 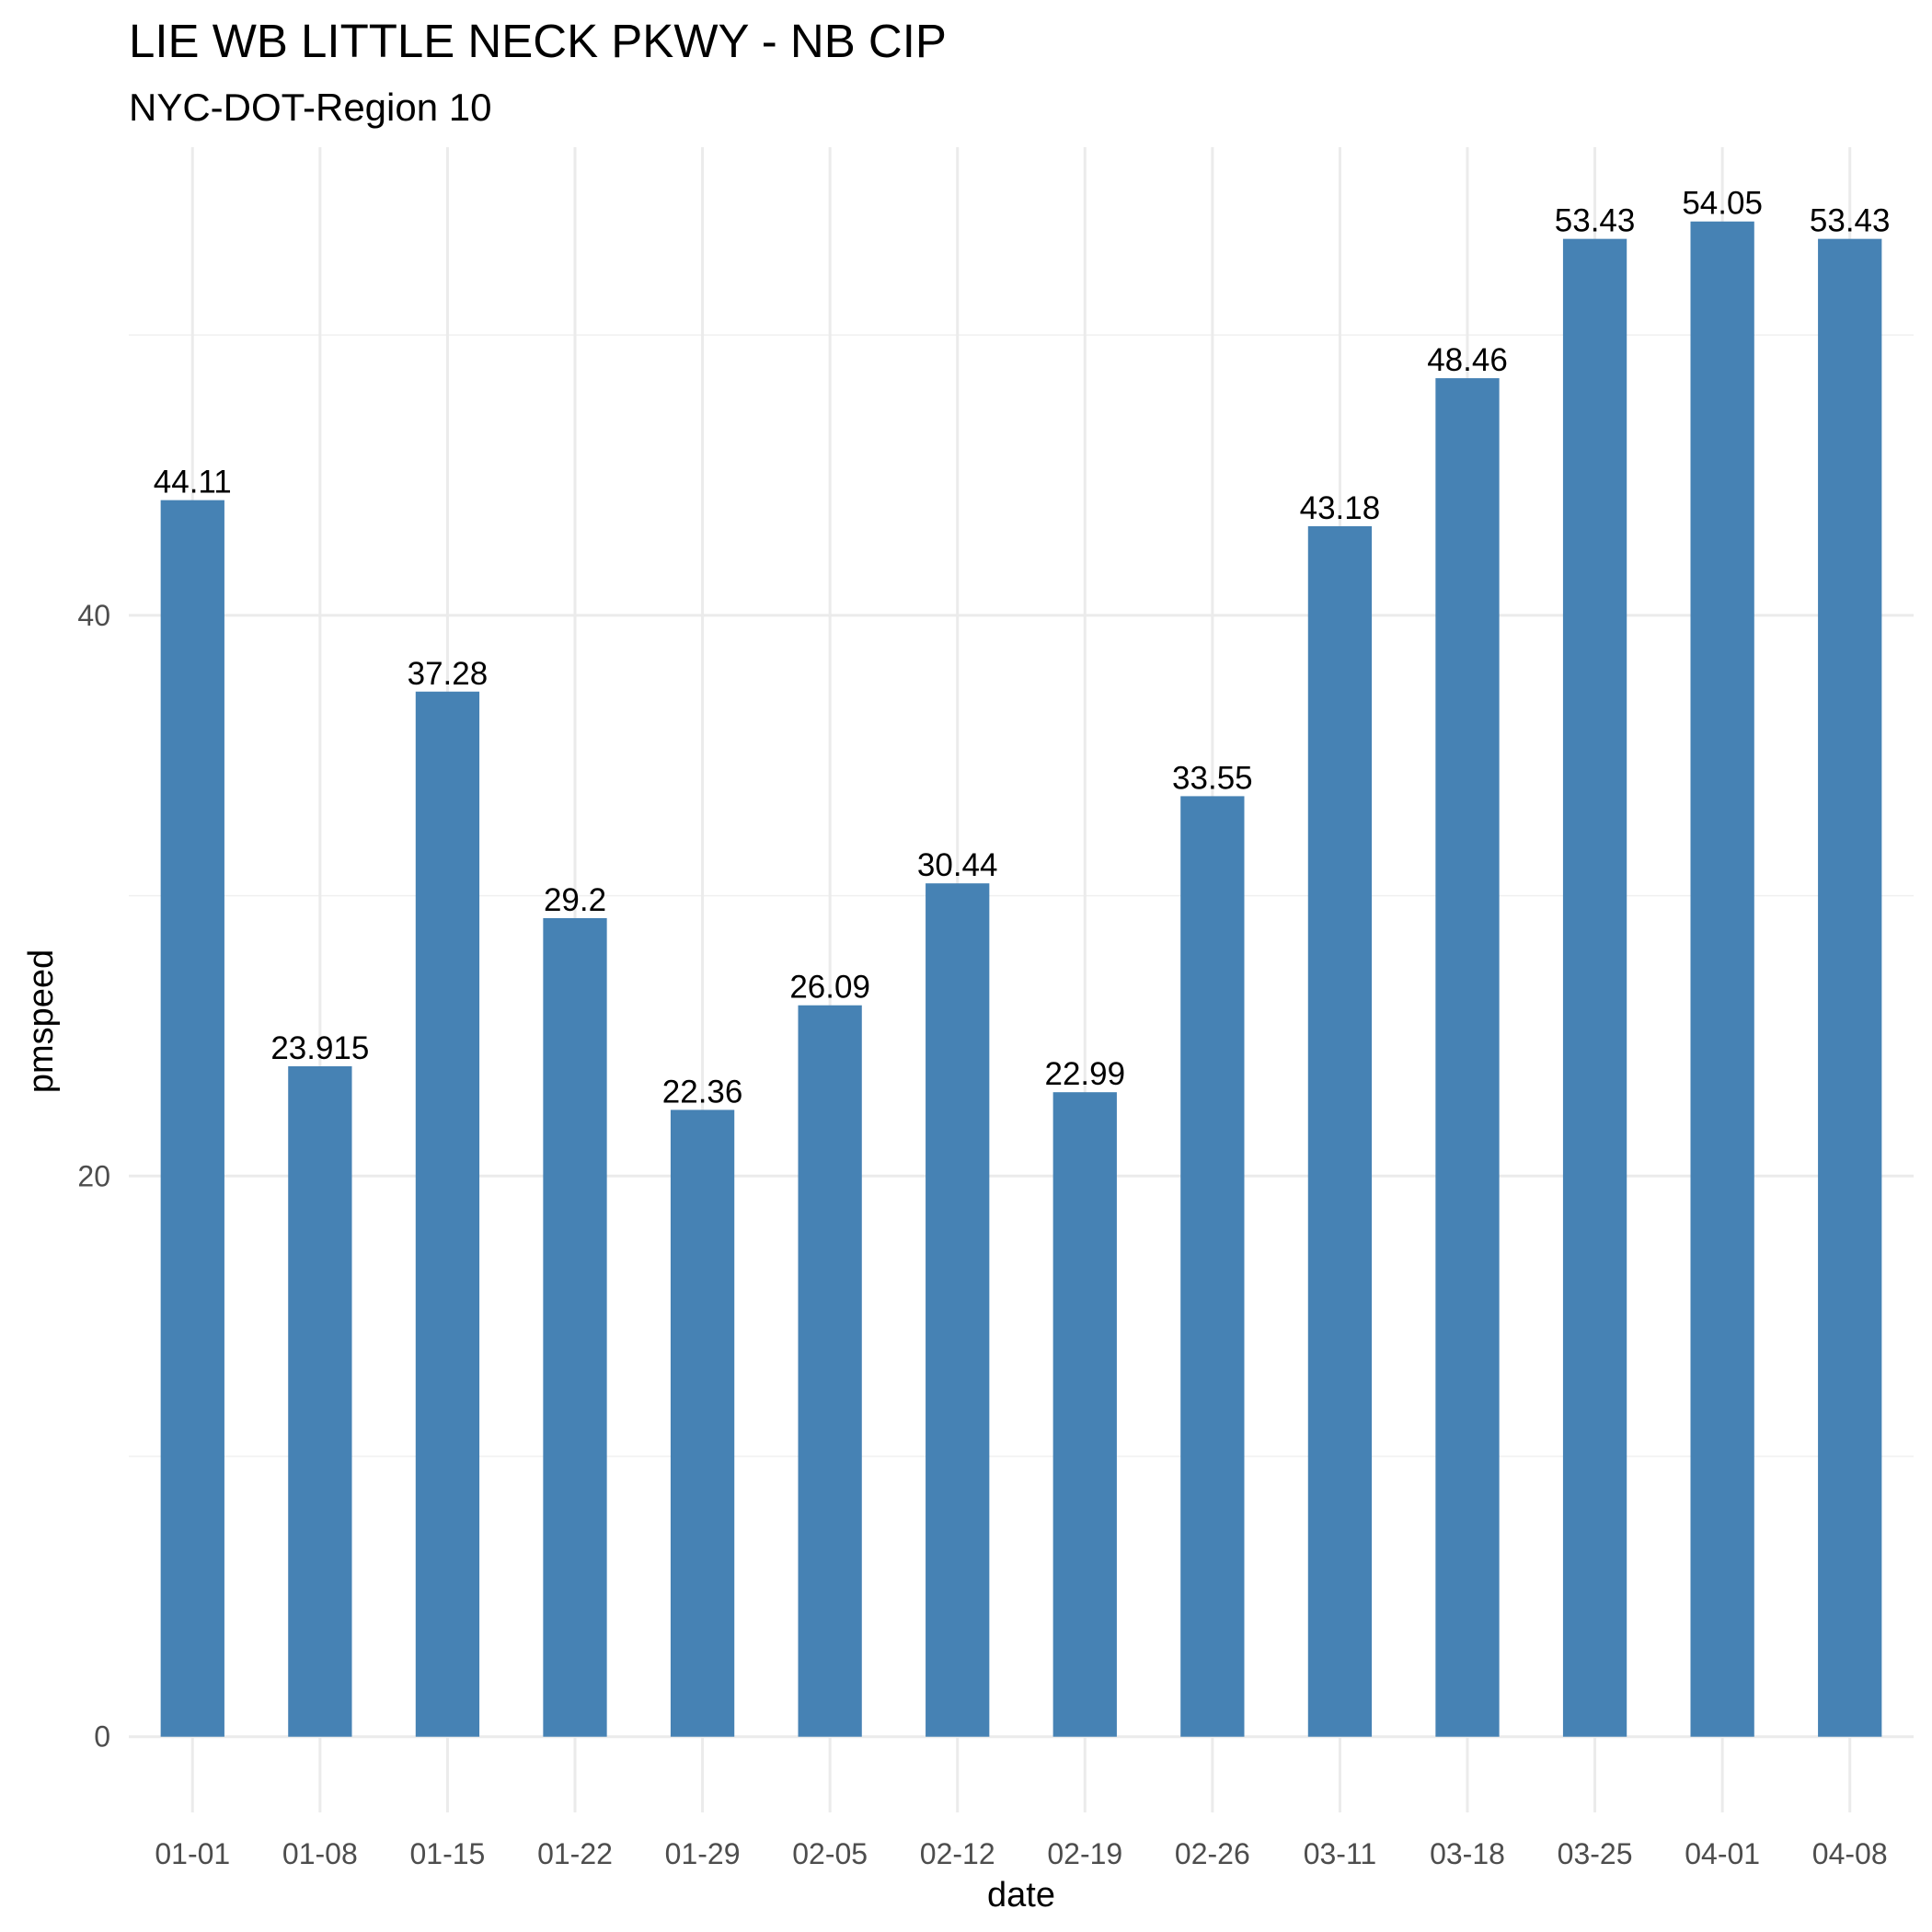 What do you see at coordinates (1595, 1853) in the screenshot?
I see `x-tick-label: 03-25` at bounding box center [1595, 1853].